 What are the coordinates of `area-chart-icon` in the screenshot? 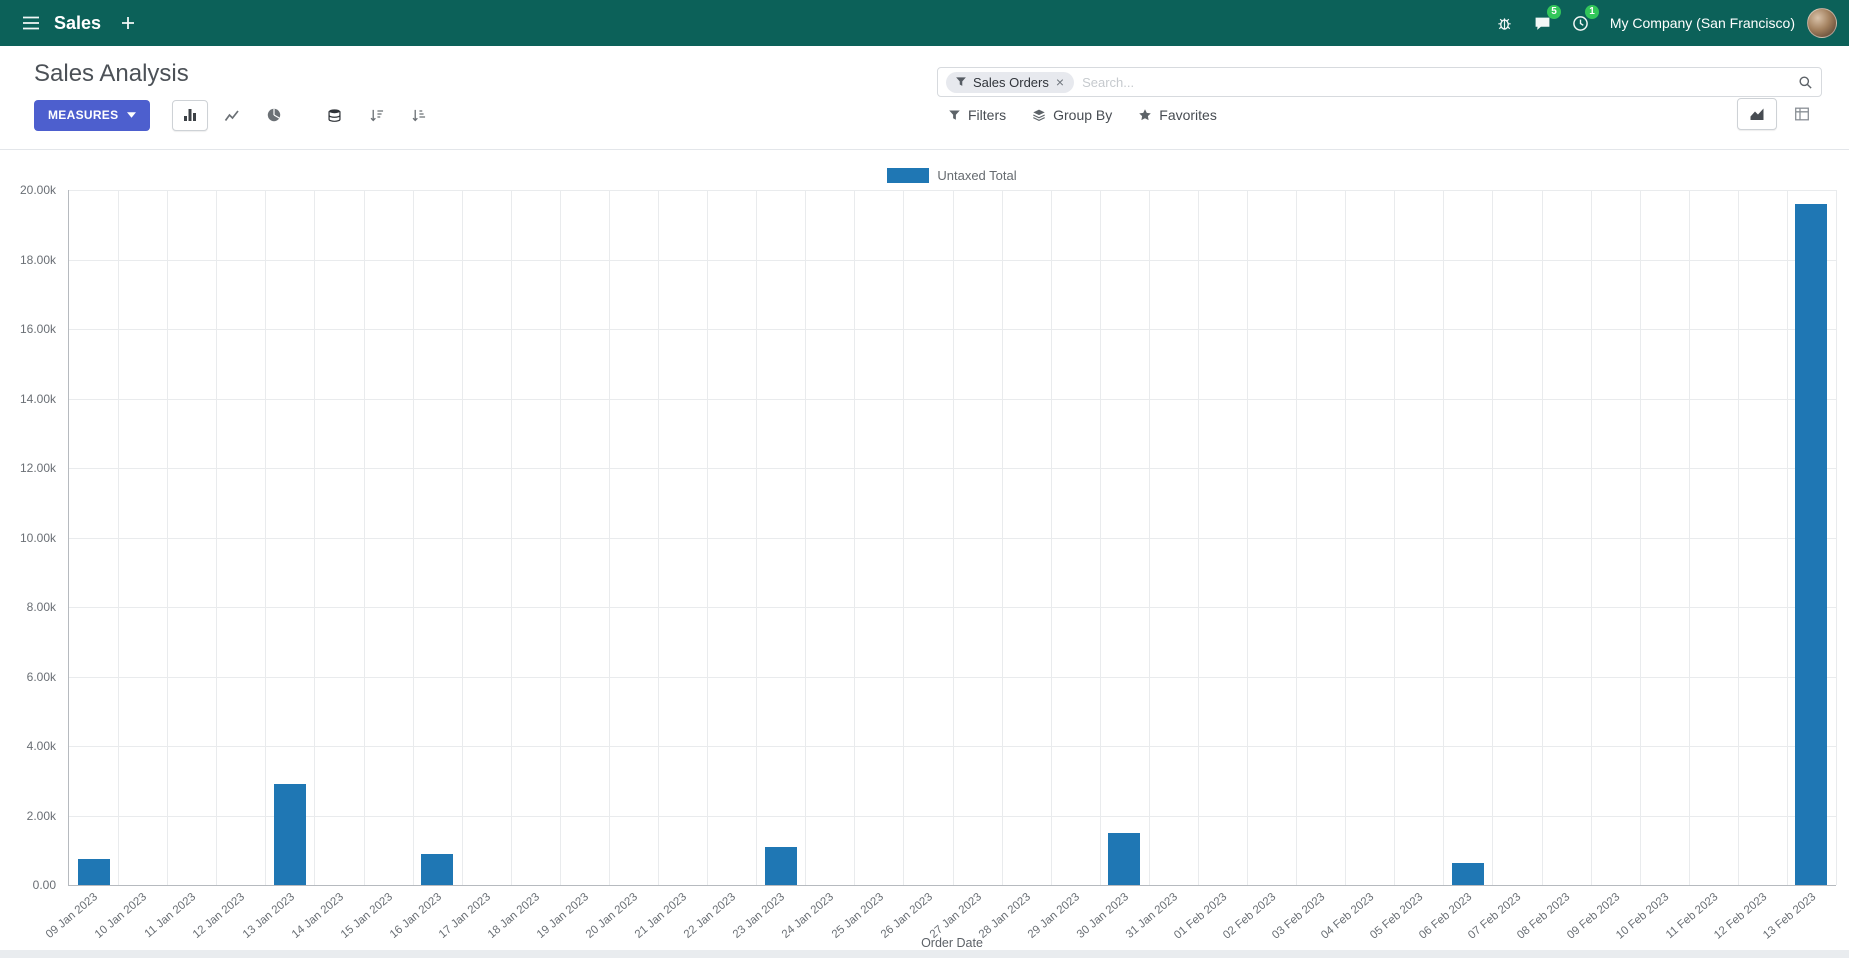 It's located at (1757, 114).